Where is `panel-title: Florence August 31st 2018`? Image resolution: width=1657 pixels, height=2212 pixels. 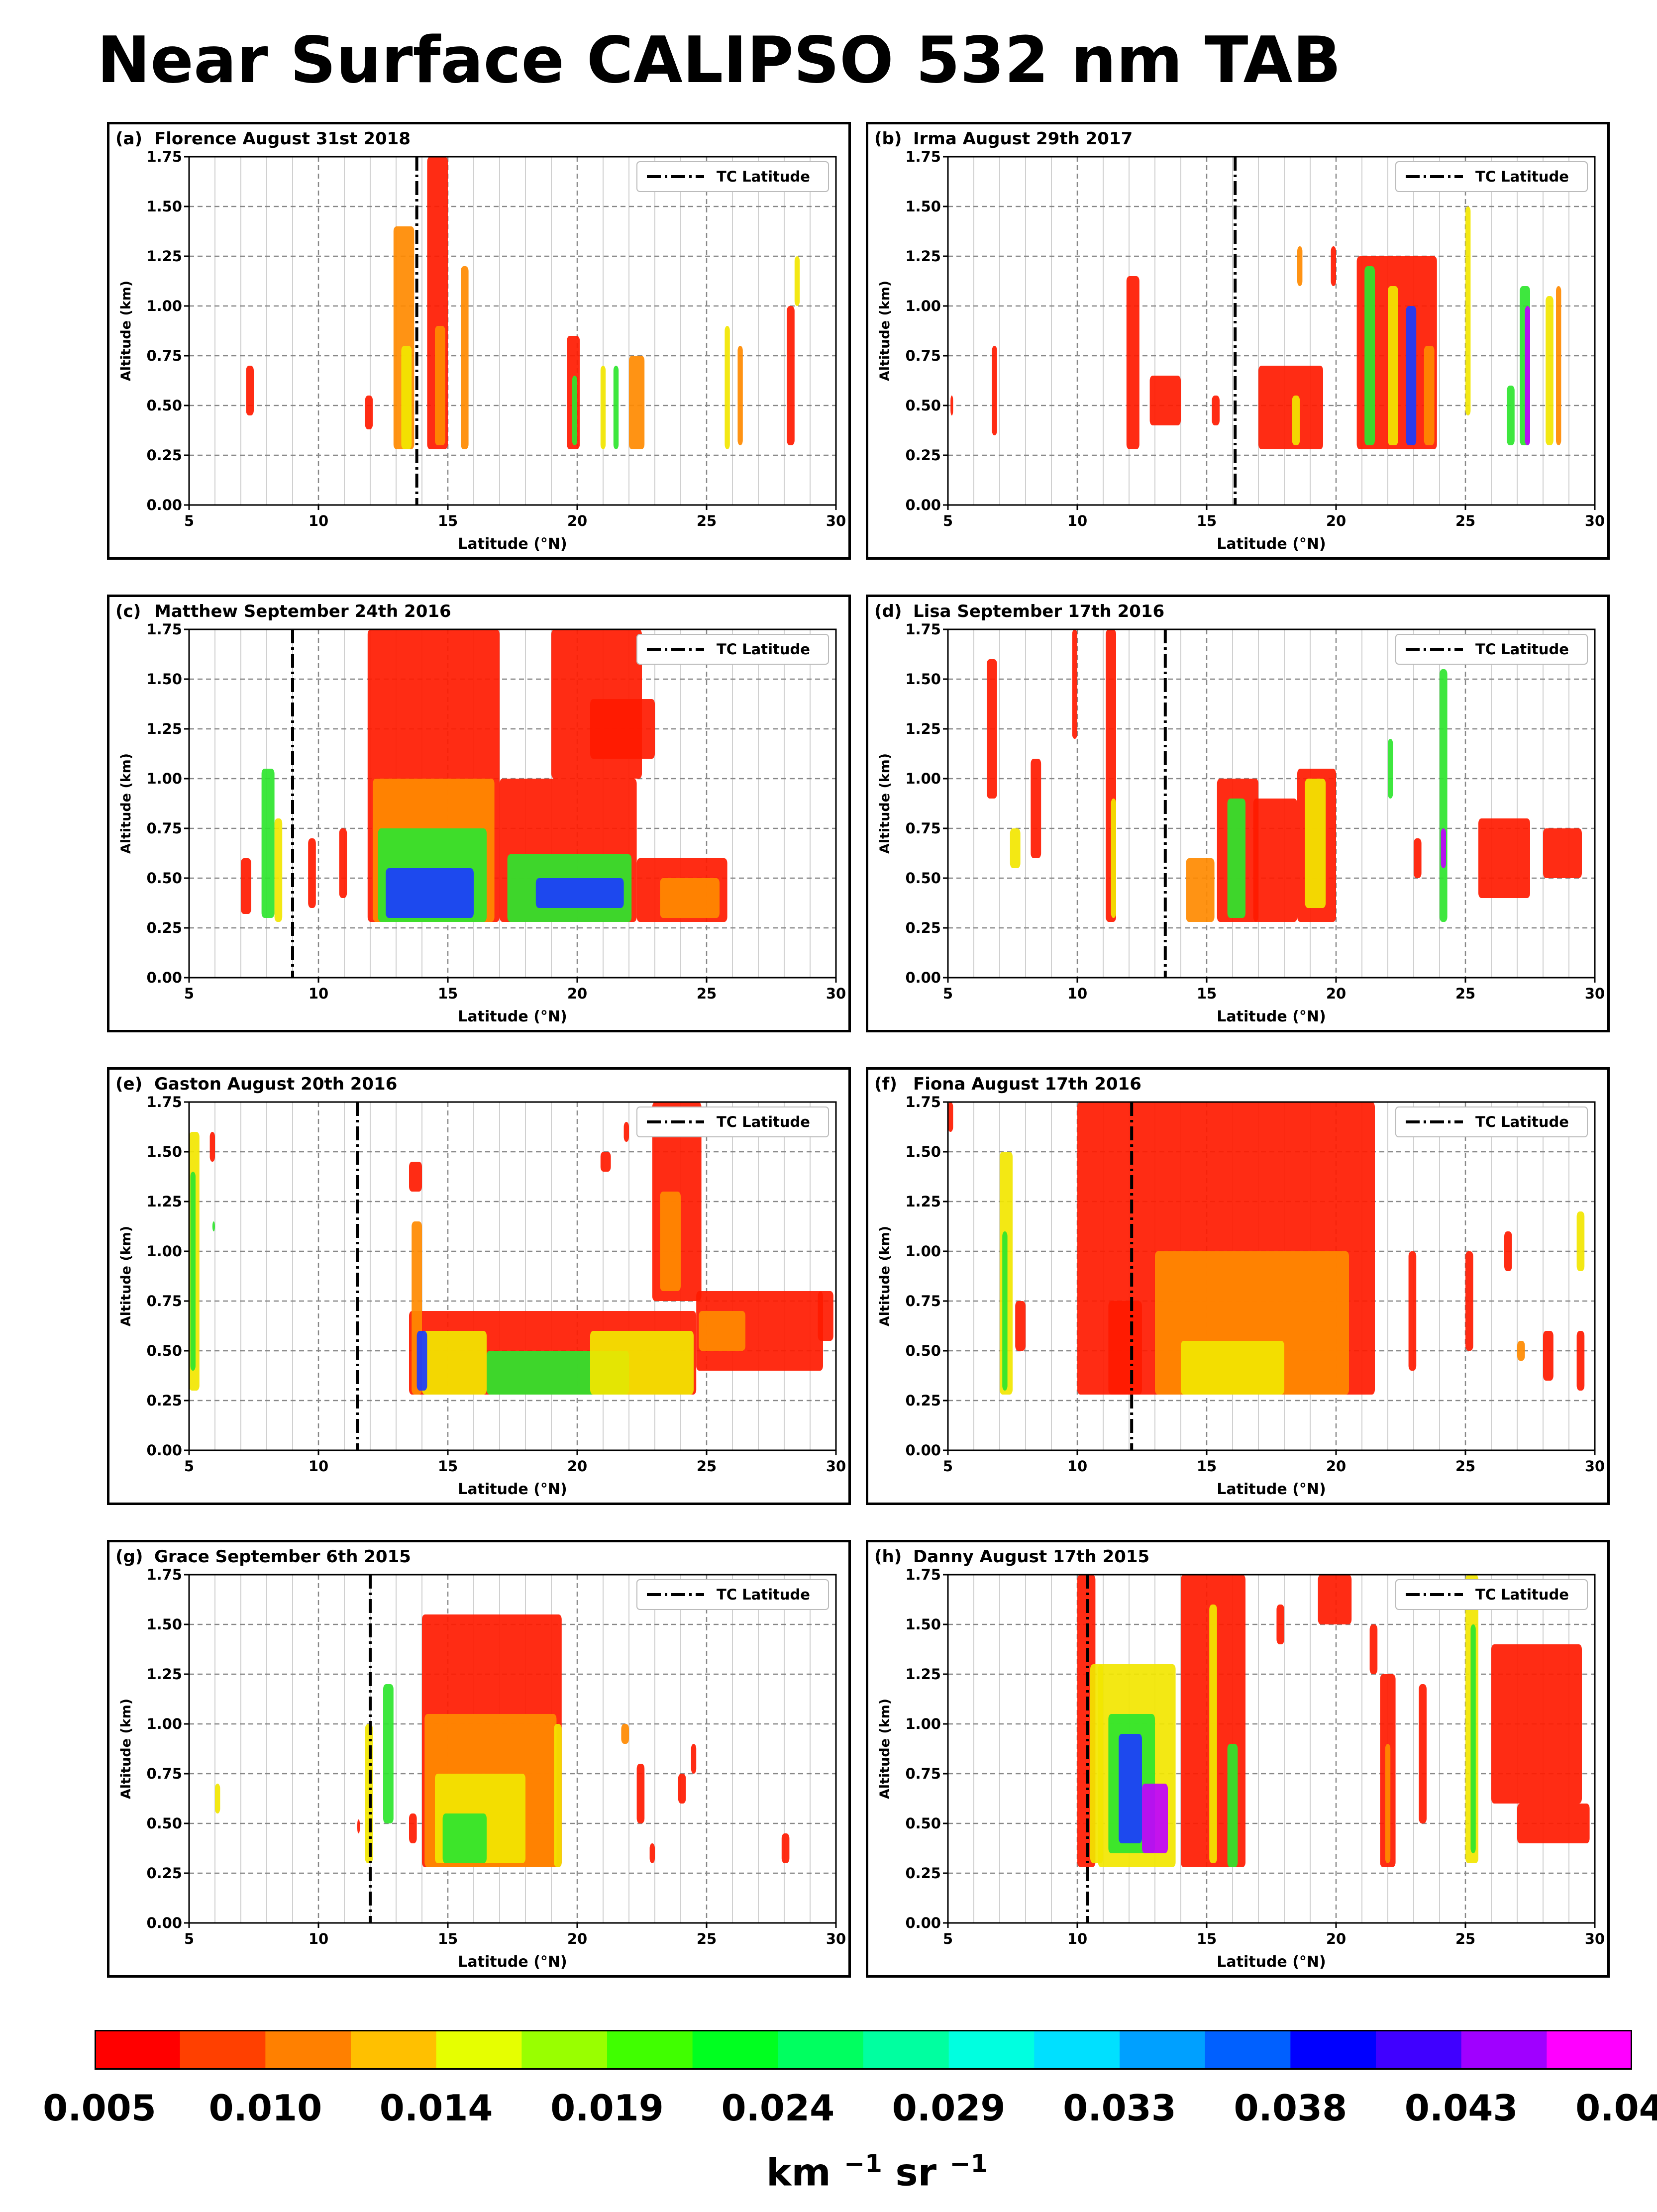
panel-title: Florence August 31st 2018 is located at coordinates (282, 139).